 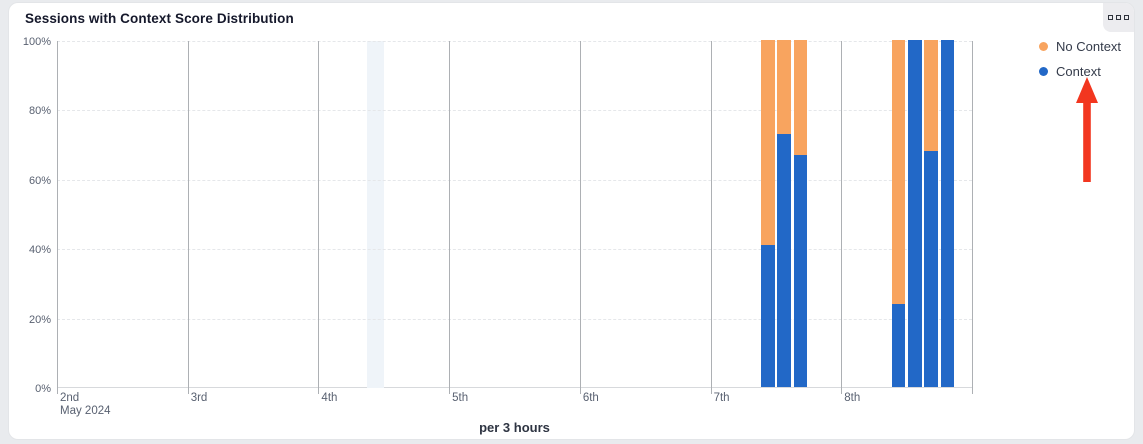 What do you see at coordinates (85, 404) in the screenshot?
I see `x-axis-tick-label: 2nd May 2024` at bounding box center [85, 404].